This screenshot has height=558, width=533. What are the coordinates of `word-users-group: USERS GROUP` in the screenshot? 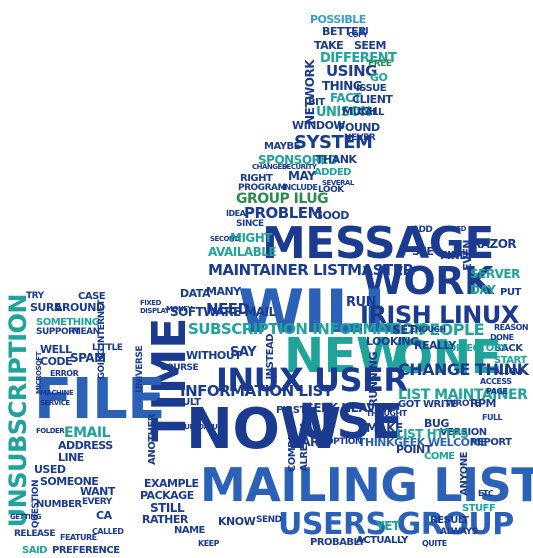 It's located at (396, 524).